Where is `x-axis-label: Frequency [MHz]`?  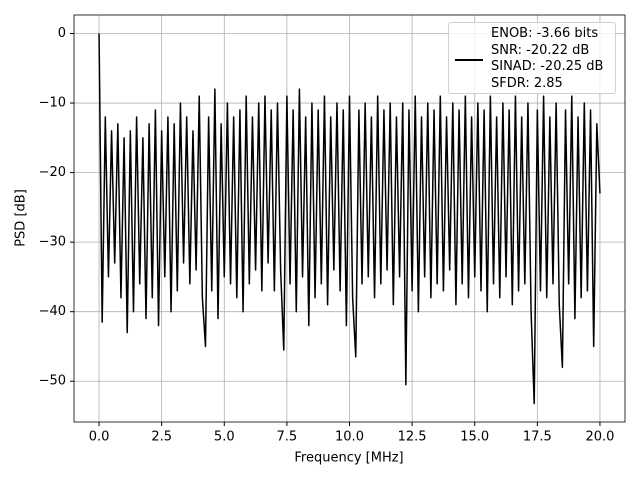 x-axis-label: Frequency [MHz] is located at coordinates (348, 458).